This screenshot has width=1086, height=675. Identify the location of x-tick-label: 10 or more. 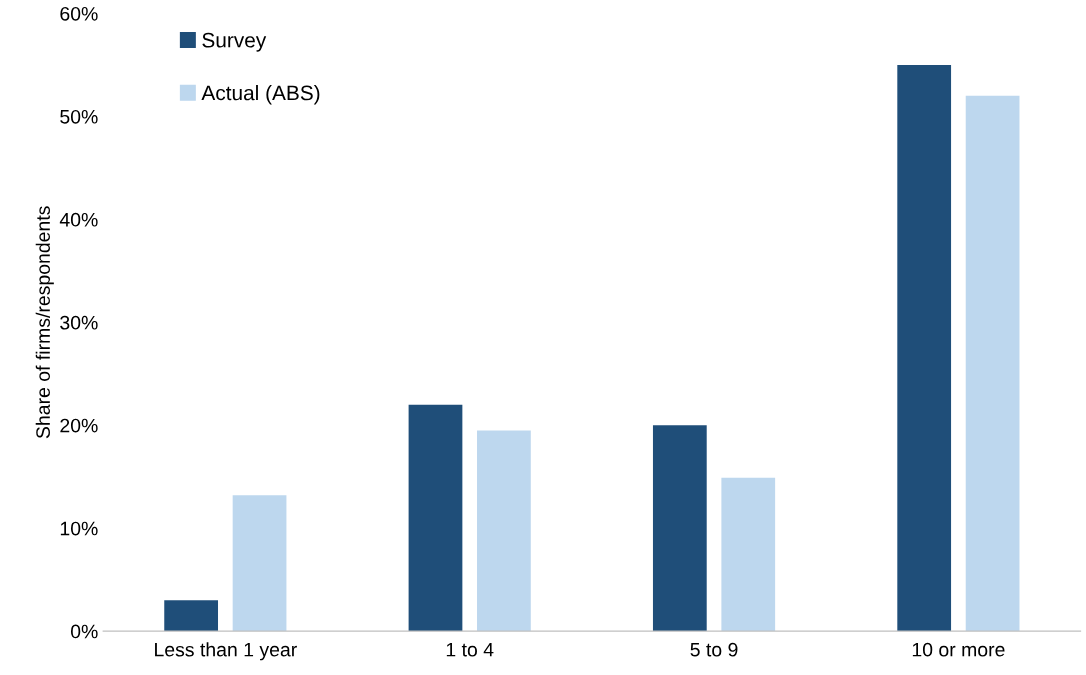
(958, 649).